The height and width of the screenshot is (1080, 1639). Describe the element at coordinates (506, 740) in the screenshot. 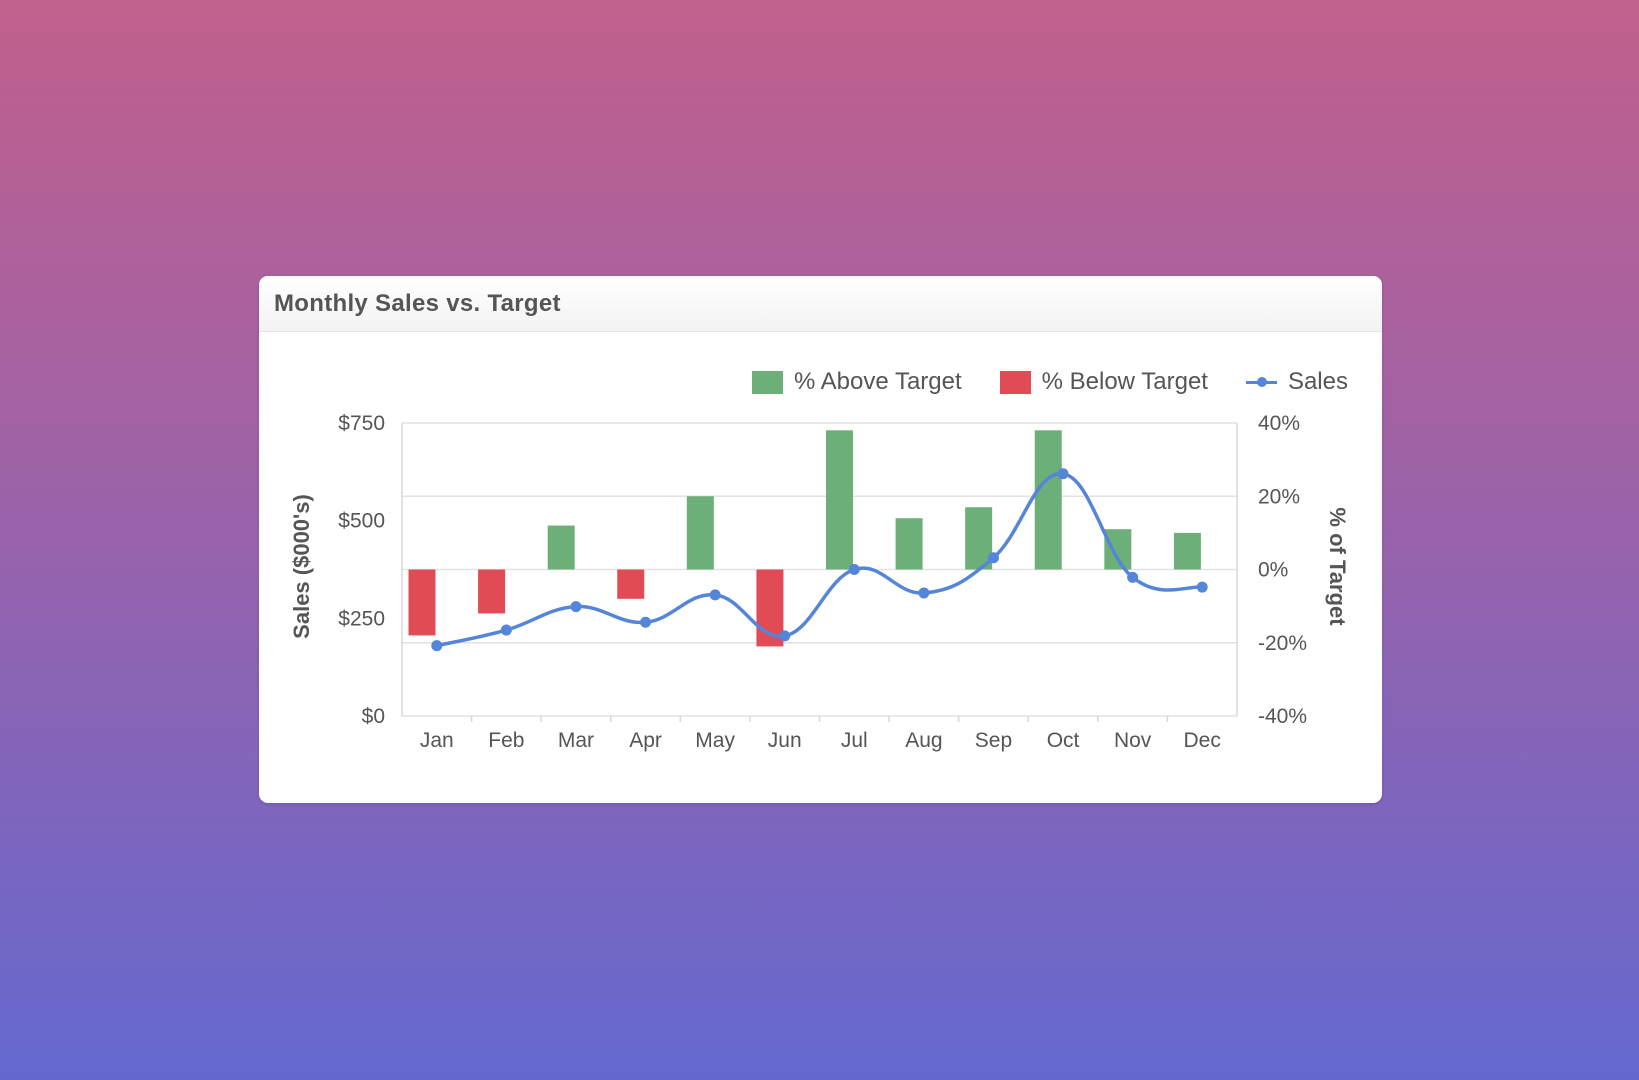

I see `x-tick-label: Feb` at that location.